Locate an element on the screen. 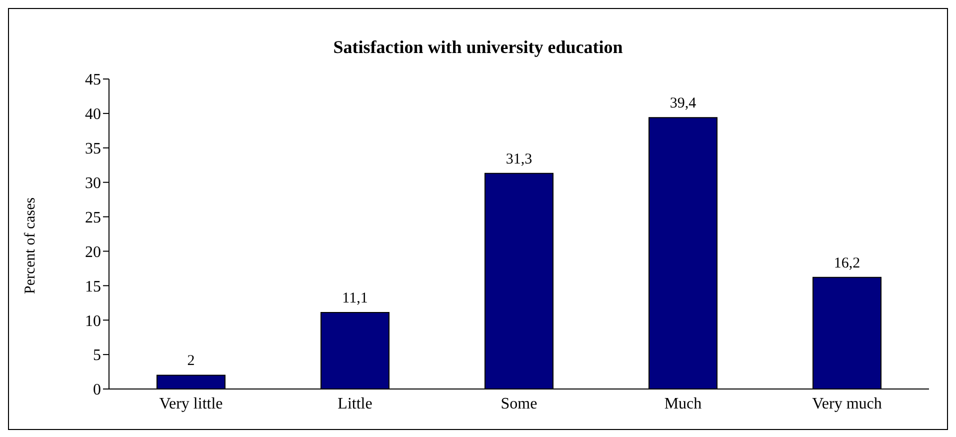 Image resolution: width=956 pixels, height=437 pixels. data-label: 2 is located at coordinates (191, 361).